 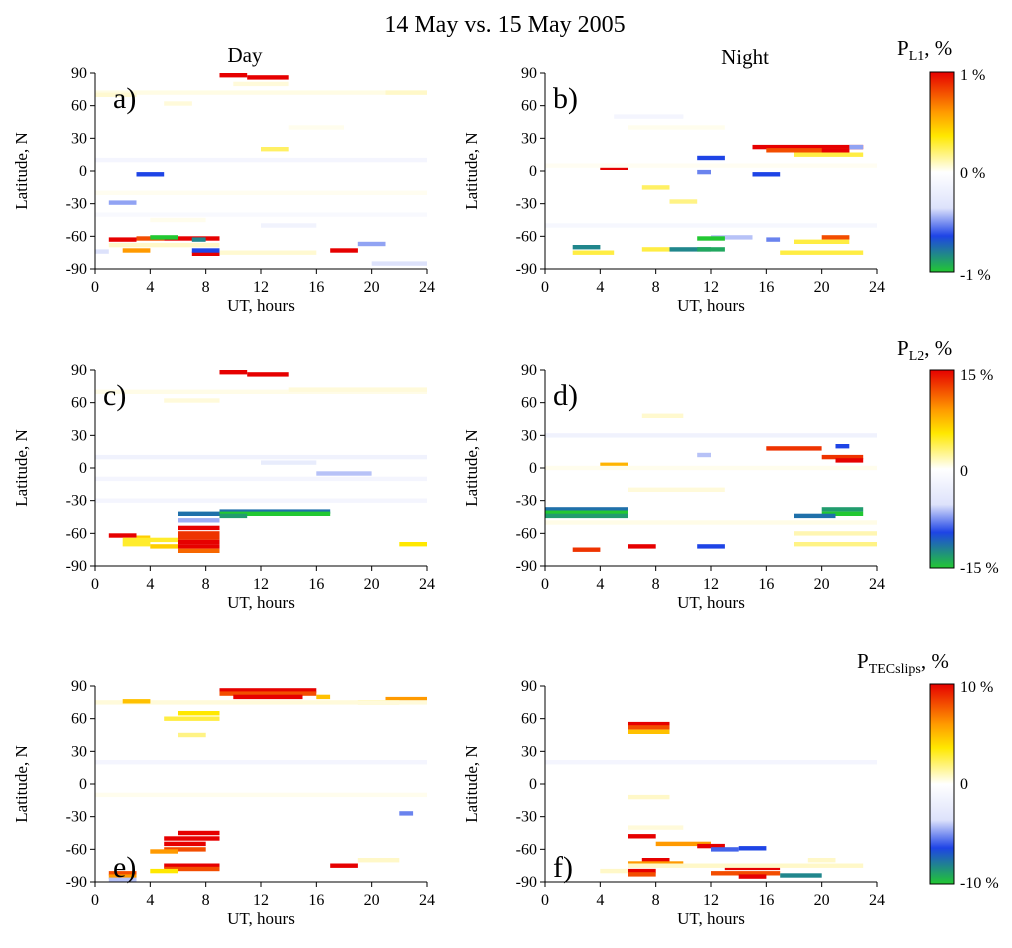 What do you see at coordinates (822, 584) in the screenshot?
I see `x-tick-label: 20` at bounding box center [822, 584].